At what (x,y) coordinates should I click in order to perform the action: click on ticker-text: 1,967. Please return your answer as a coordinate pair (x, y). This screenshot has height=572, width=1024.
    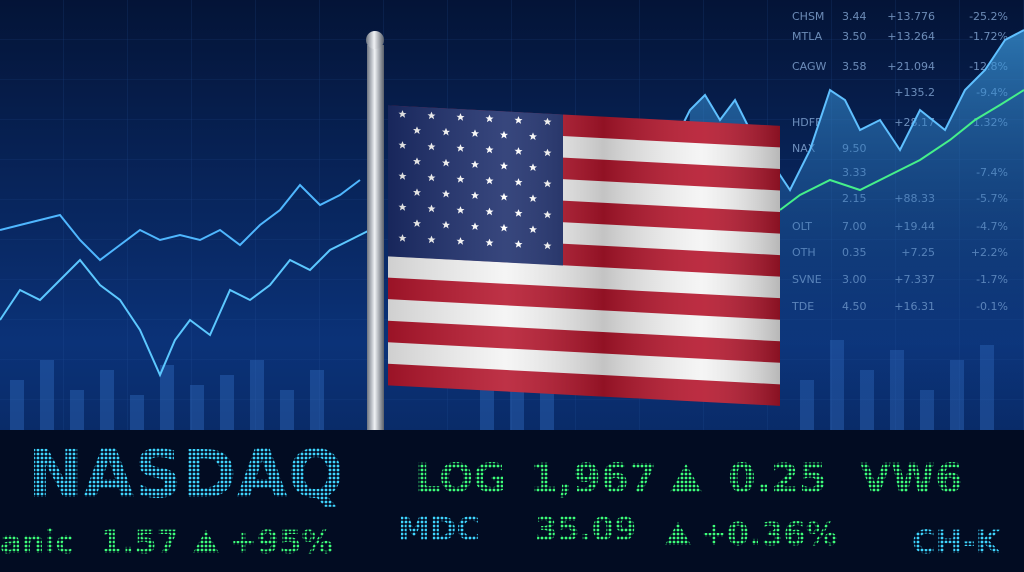
    Looking at the image, I should click on (593, 479).